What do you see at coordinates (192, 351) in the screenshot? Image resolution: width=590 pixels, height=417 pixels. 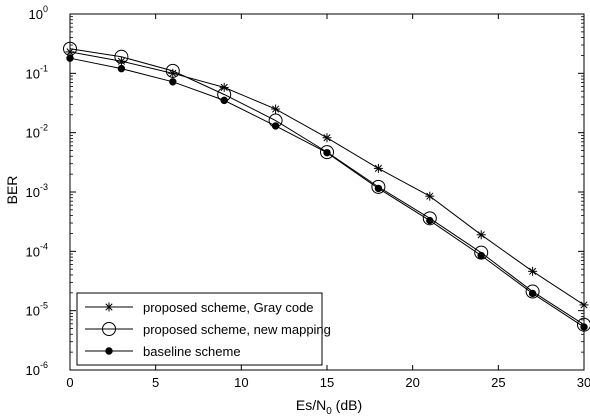 I see `legend-label: baseline scheme` at bounding box center [192, 351].